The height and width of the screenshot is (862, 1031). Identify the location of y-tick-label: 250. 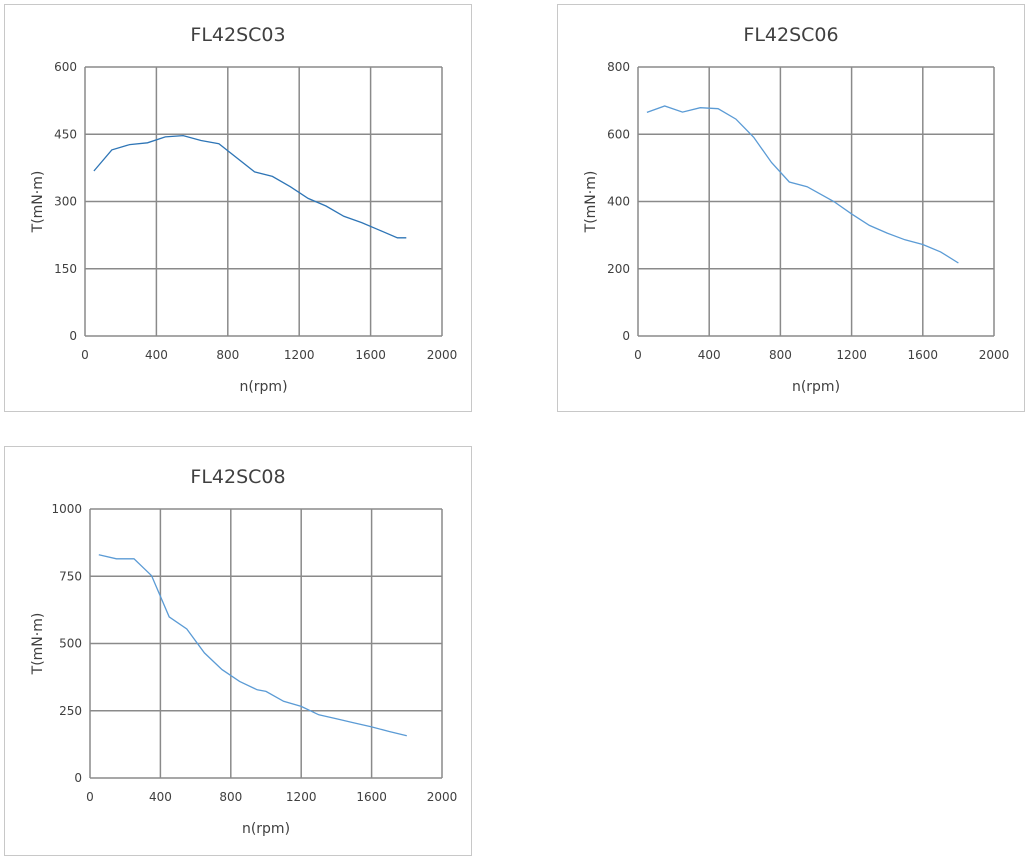
(70, 711).